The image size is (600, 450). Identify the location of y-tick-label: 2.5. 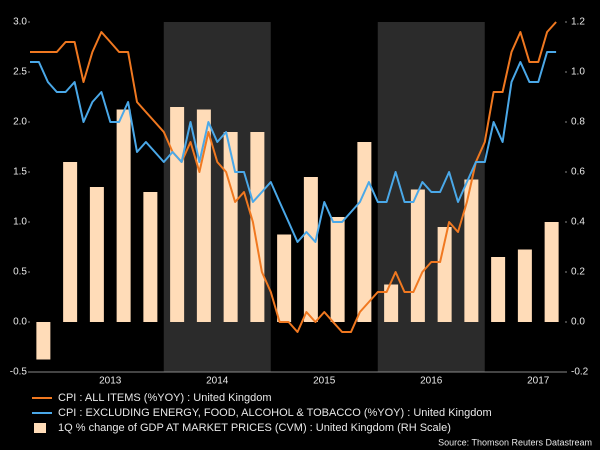
(20, 72).